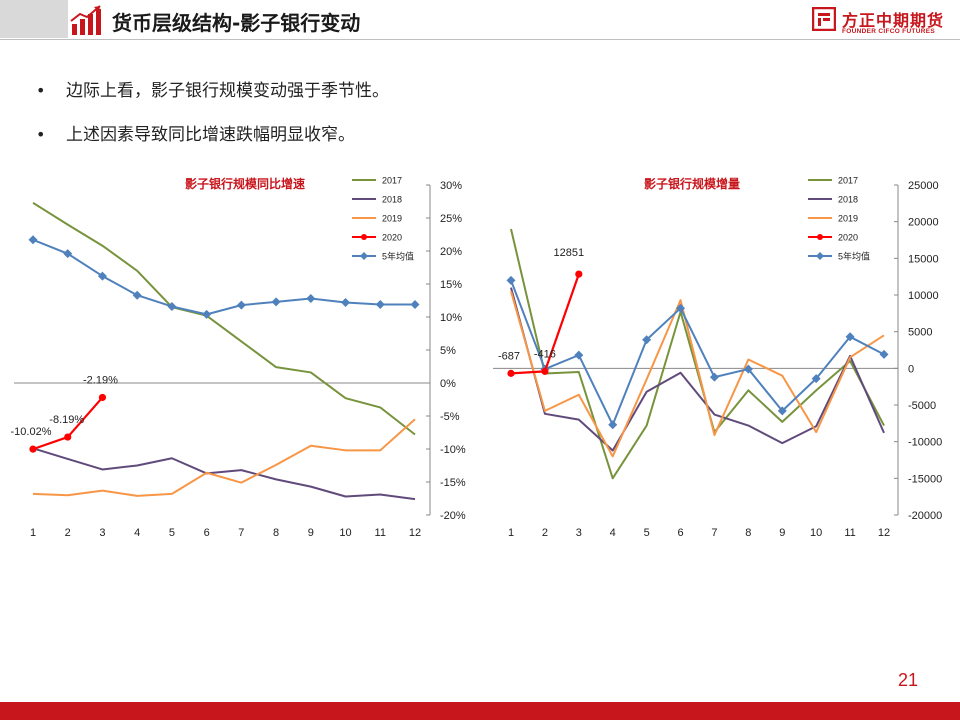 This screenshot has height=720, width=960. I want to click on inc-x-tick-label: 3, so click(579, 533).